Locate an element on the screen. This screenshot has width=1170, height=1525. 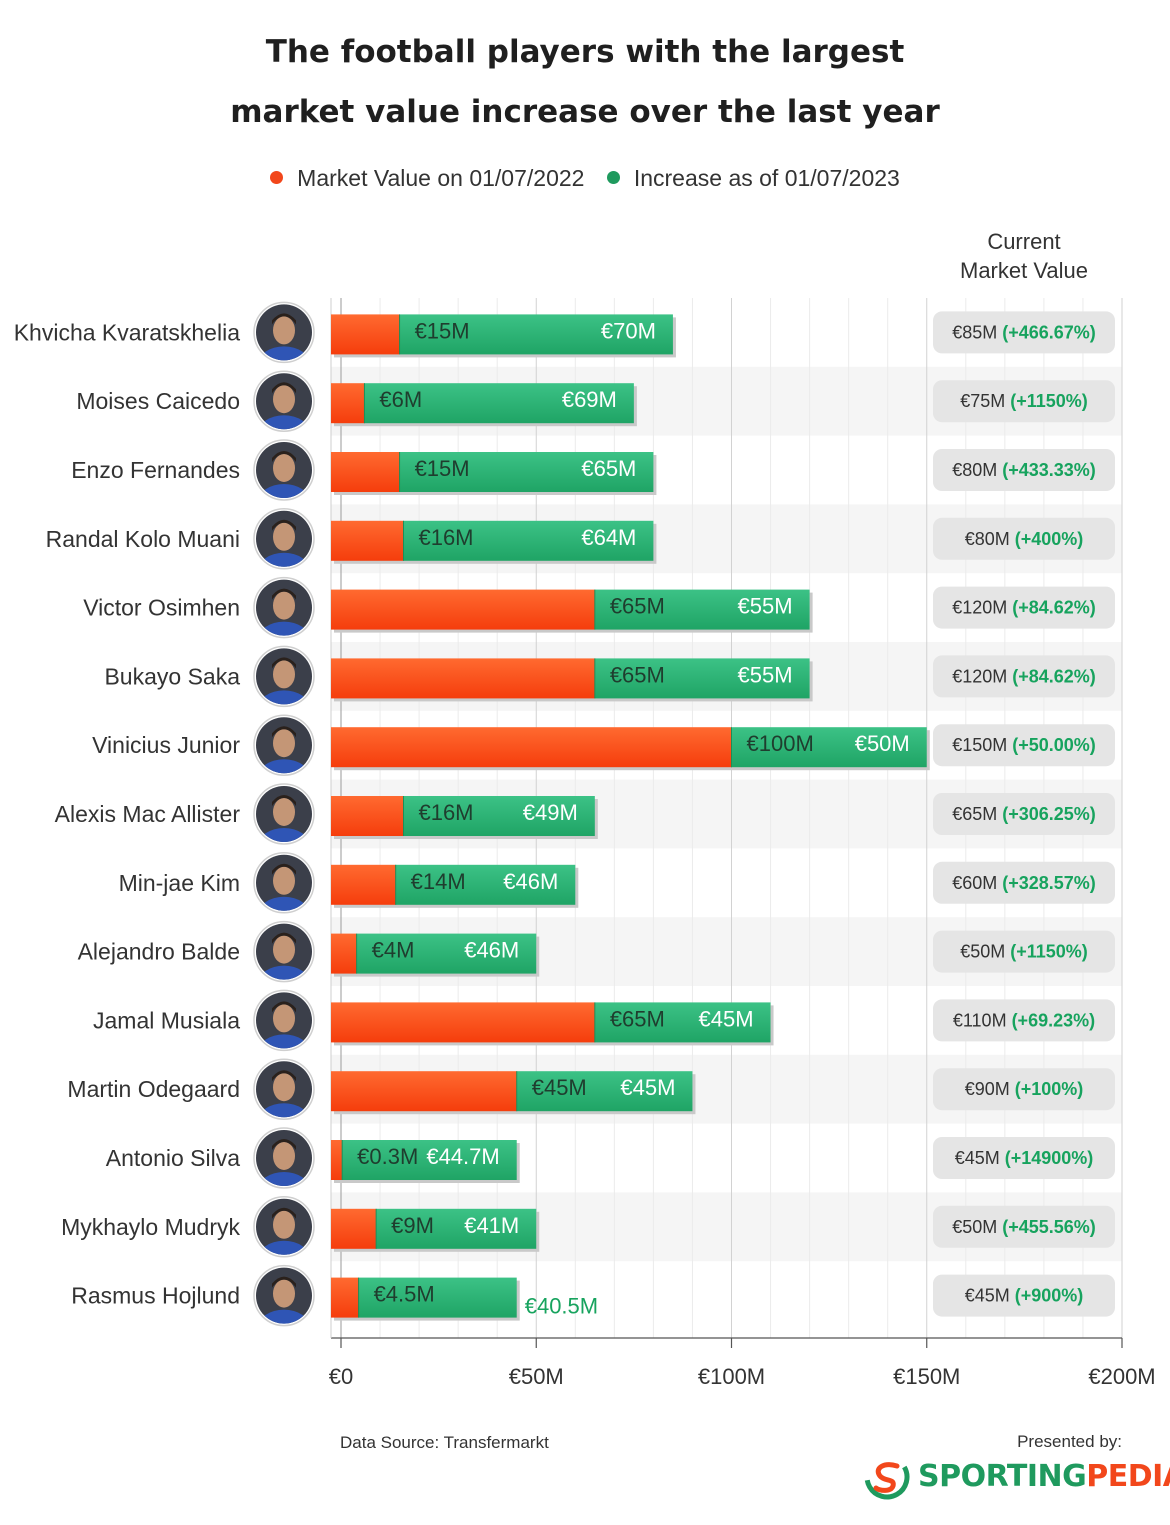
player-name: Khvicha Kvaratskhelia is located at coordinates (127, 332).